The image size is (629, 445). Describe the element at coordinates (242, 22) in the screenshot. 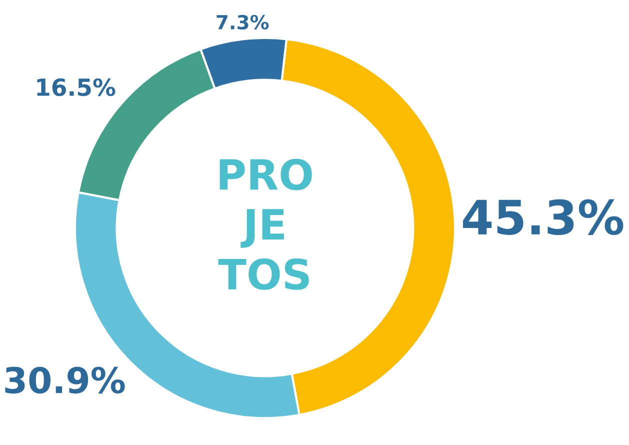

I see `data-label: 7.3%` at that location.